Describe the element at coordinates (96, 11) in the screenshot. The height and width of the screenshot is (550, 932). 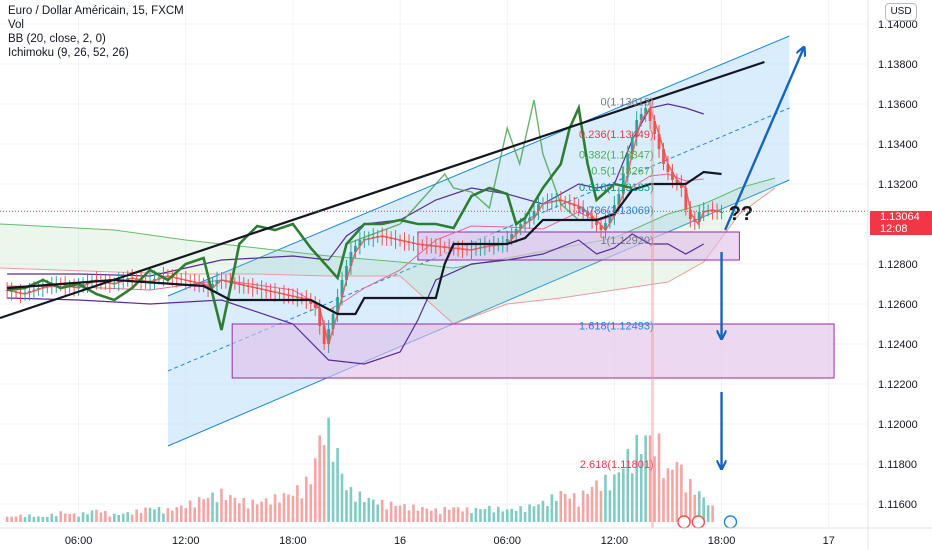
I see `legend-symbol: Euro / Dollar Américain, 15, FXCM` at that location.